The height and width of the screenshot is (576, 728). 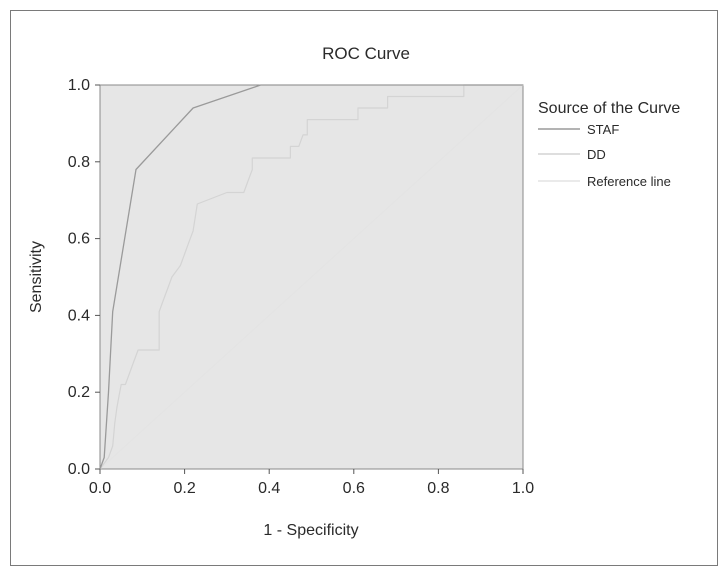 I want to click on y-tick-label-5: 1.0, so click(x=79, y=85).